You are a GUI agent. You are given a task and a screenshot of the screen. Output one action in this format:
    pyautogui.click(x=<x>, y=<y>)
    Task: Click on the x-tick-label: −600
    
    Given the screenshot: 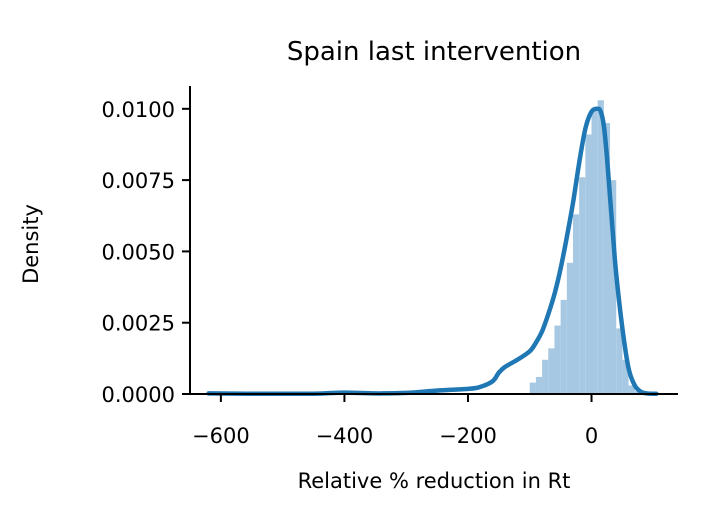 What is the action you would take?
    pyautogui.click(x=221, y=436)
    